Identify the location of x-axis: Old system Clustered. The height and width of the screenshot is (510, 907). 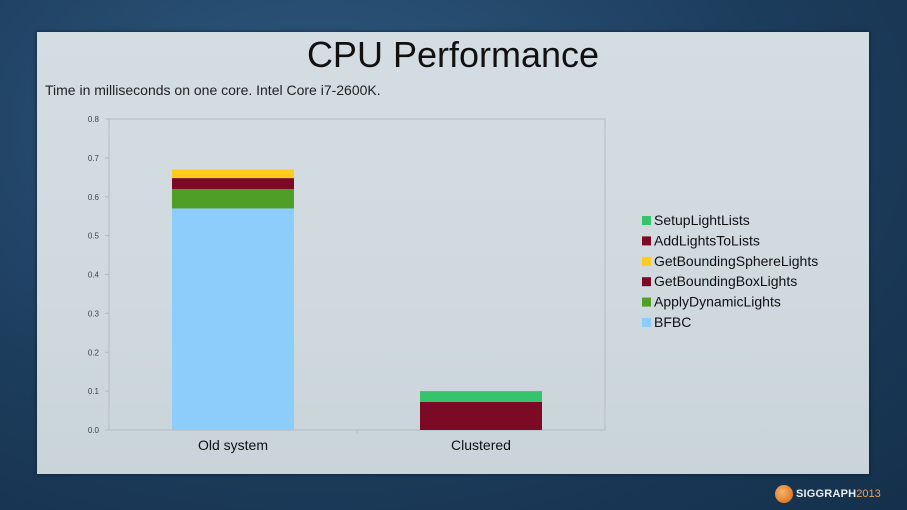
(354, 441).